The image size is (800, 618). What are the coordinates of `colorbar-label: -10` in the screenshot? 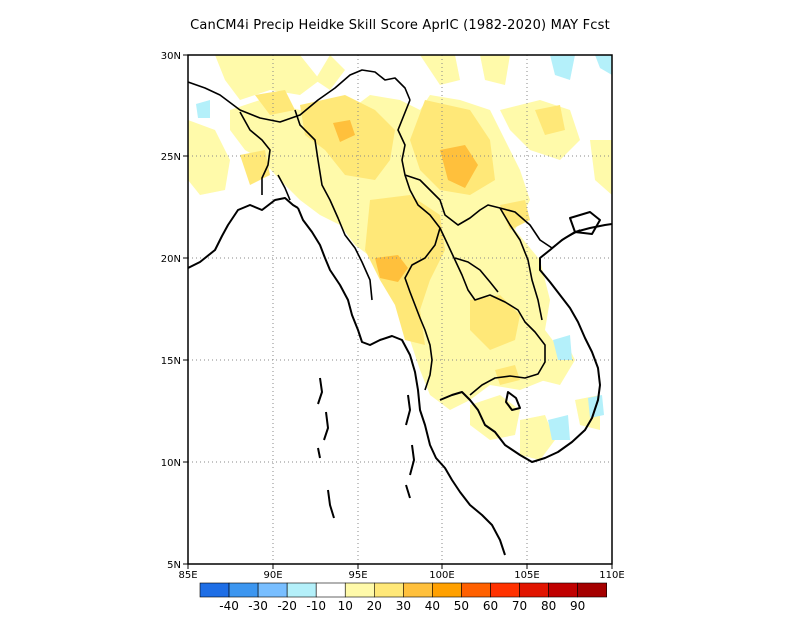 It's located at (316, 606).